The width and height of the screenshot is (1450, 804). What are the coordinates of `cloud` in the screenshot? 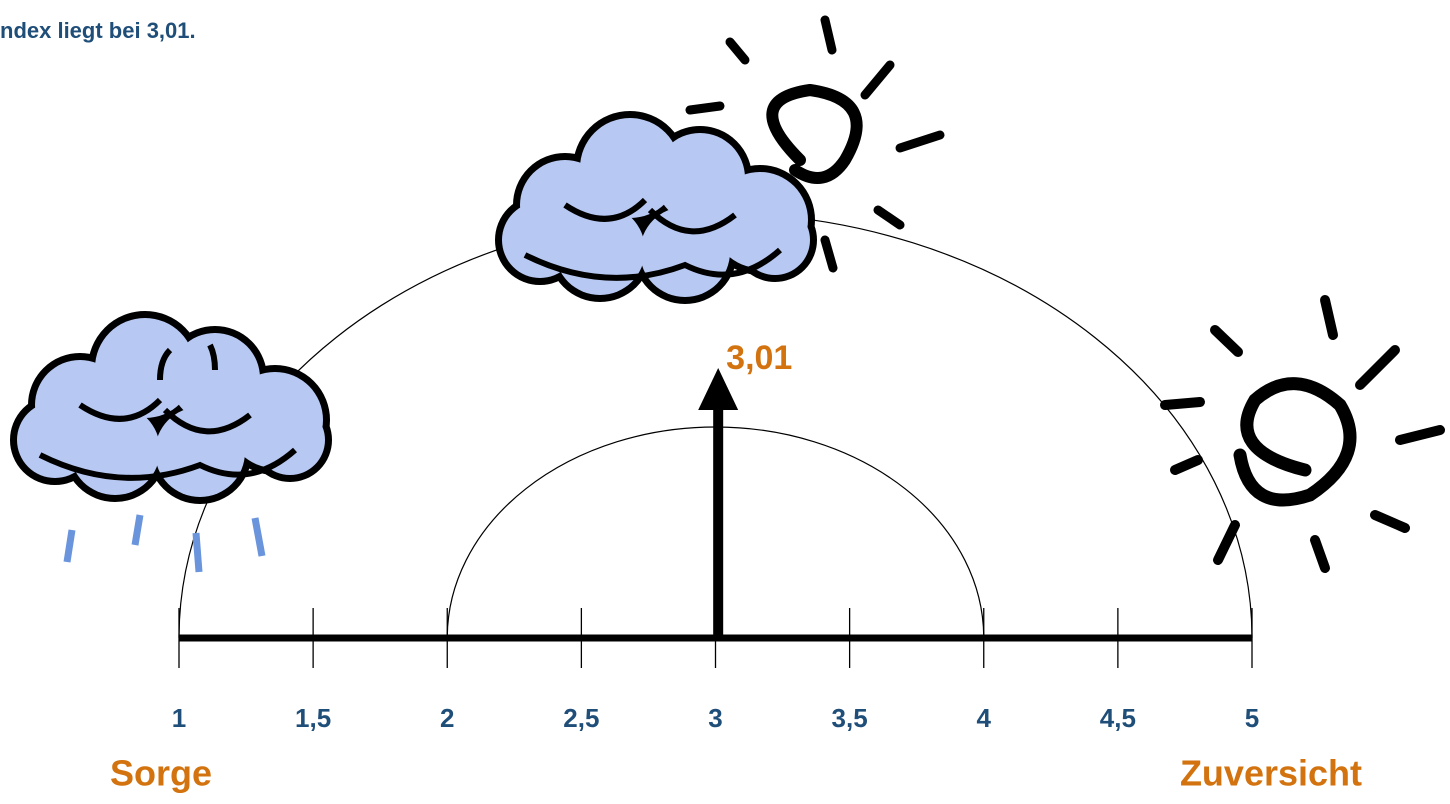 It's located at (656, 207).